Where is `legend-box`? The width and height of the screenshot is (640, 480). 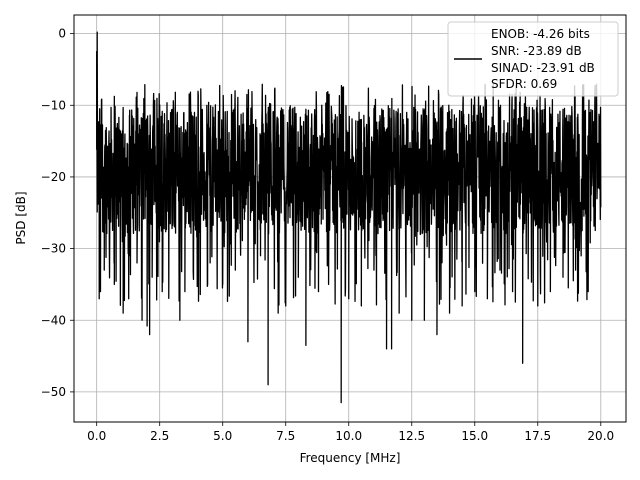 legend-box is located at coordinates (533, 59).